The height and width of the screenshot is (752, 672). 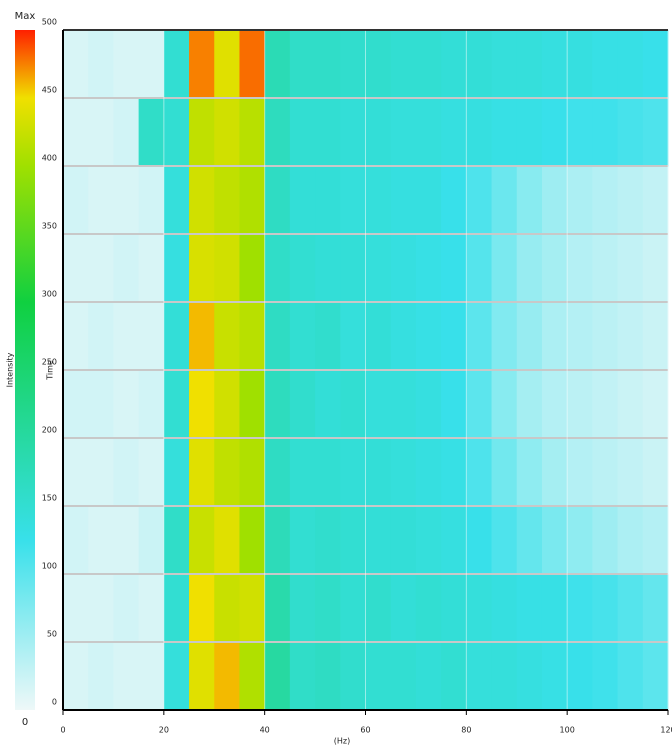 I want to click on y-tick-label: 100, so click(x=49, y=566).